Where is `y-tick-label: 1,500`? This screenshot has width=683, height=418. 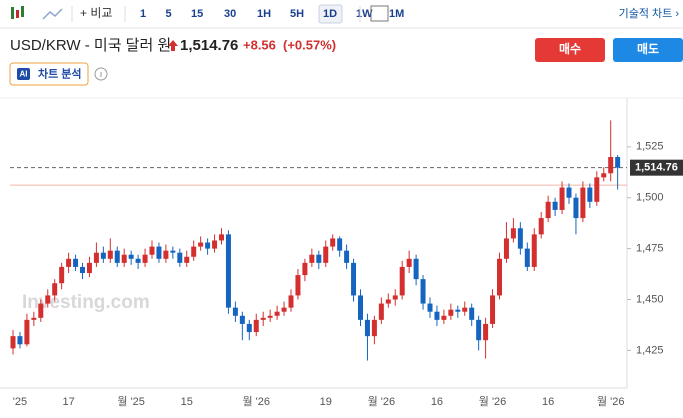
y-tick-label: 1,500 is located at coordinates (650, 198).